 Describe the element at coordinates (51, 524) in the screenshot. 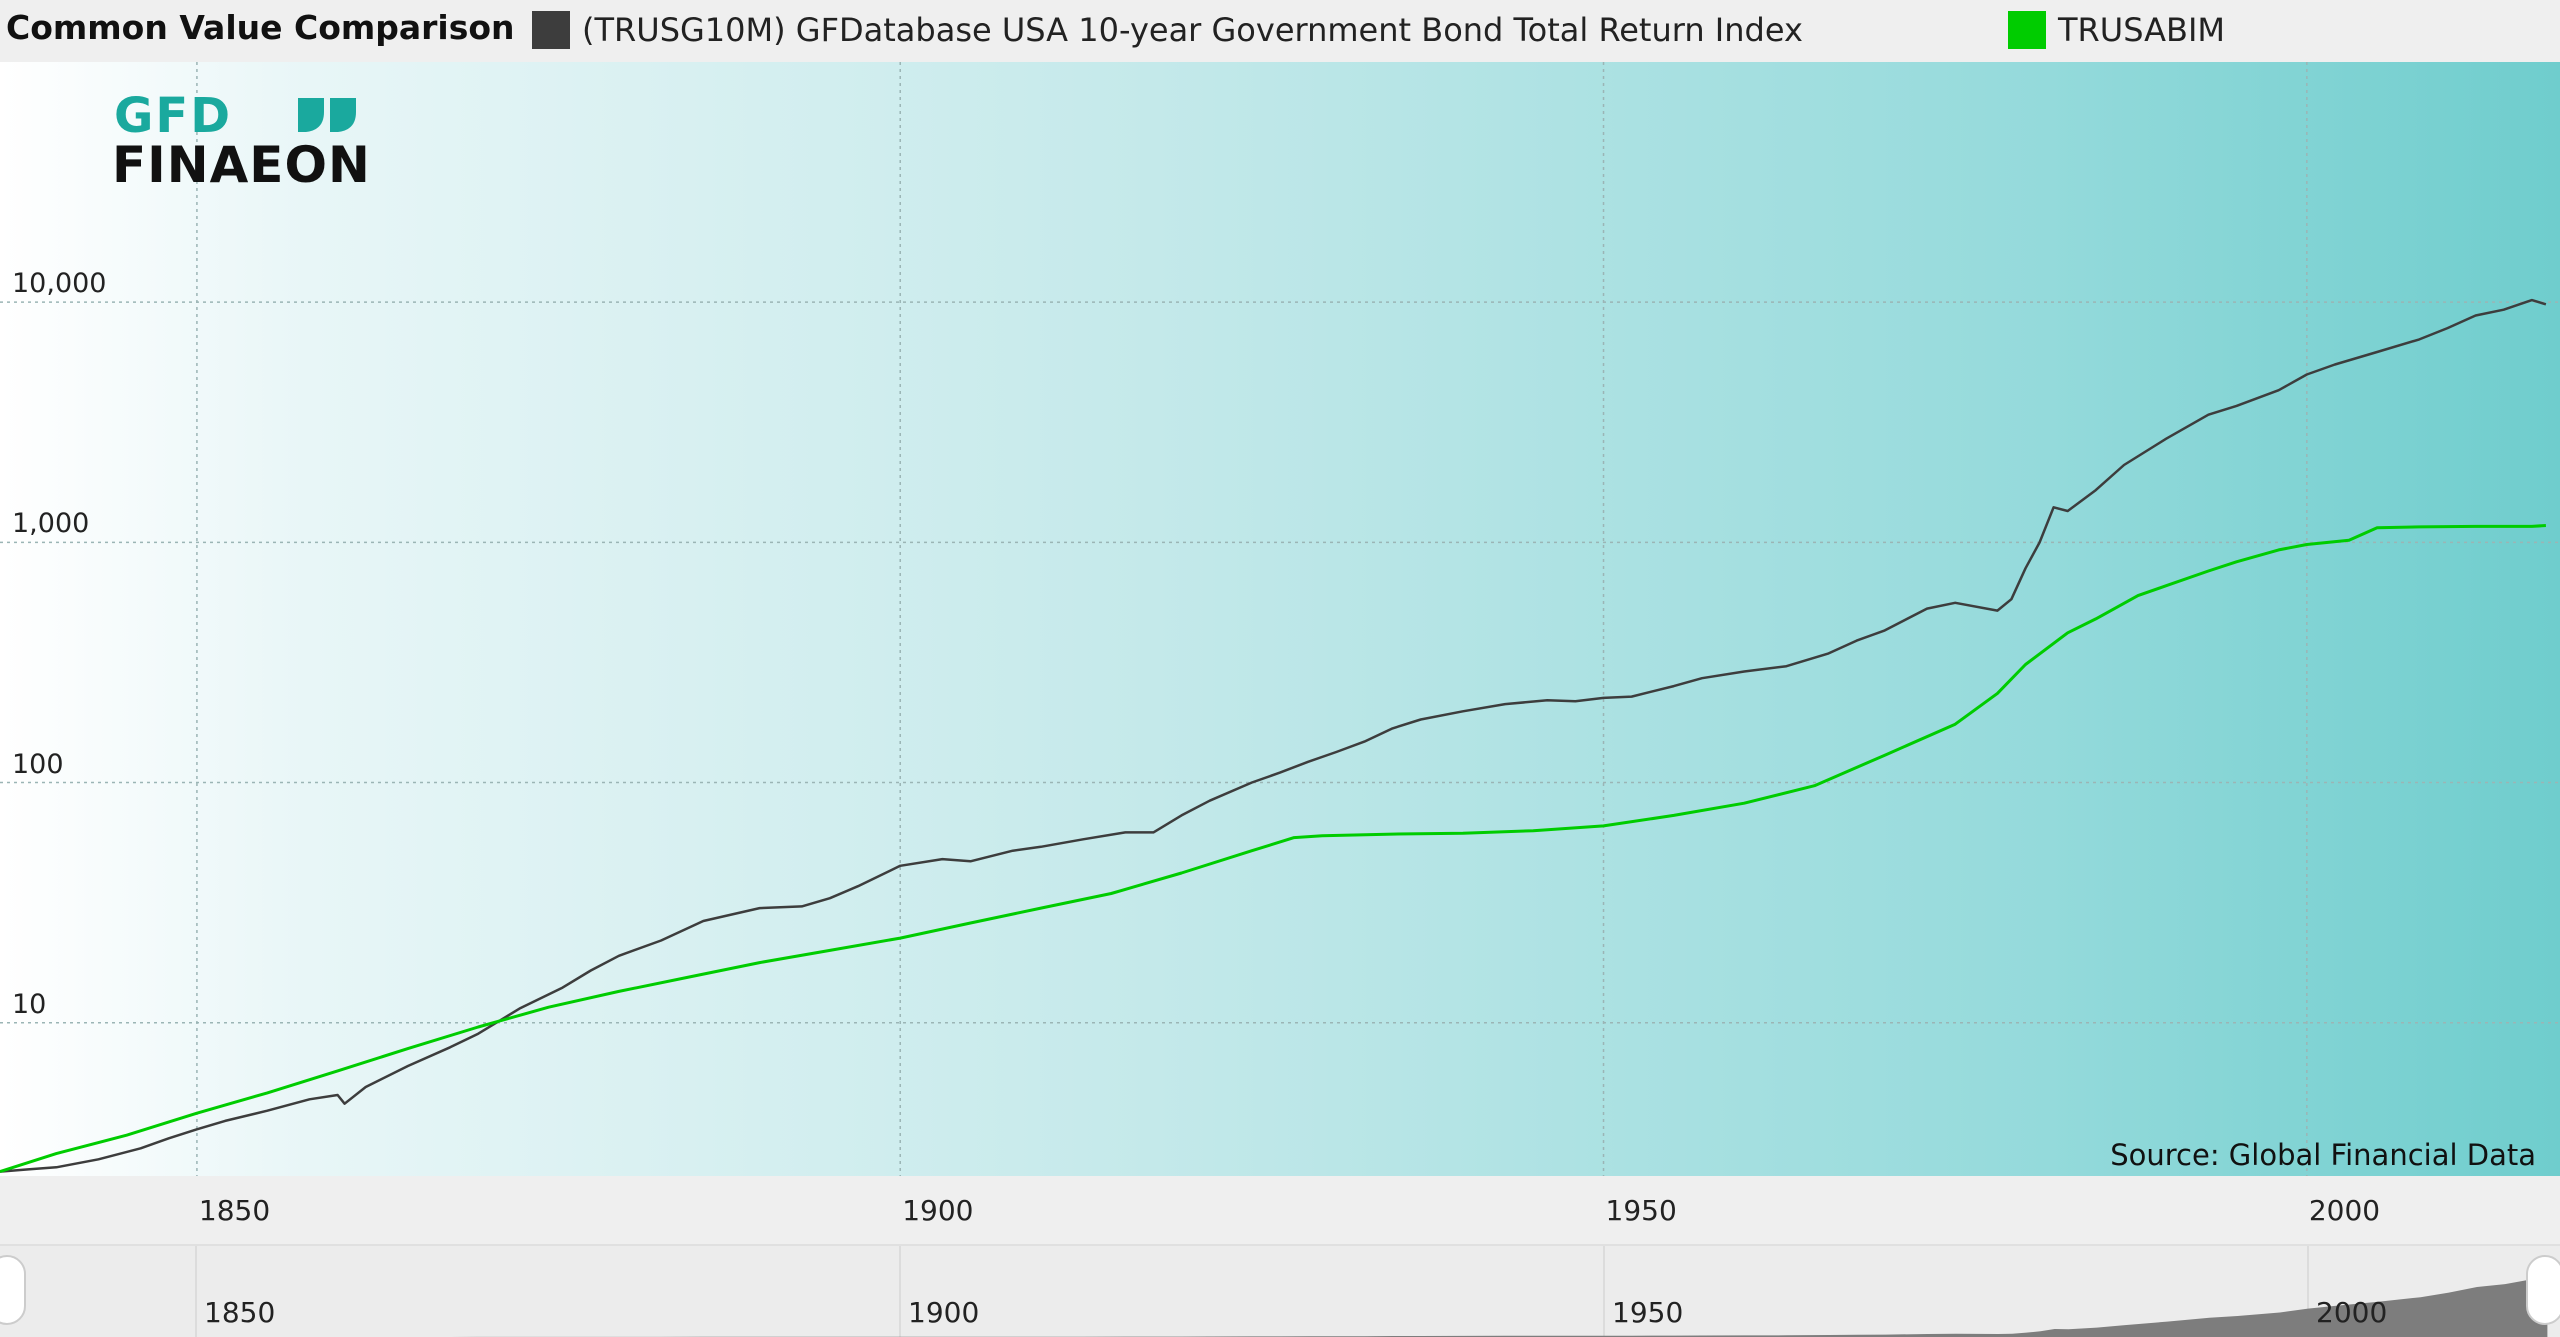

I see `y-tick-label: 1,000` at that location.